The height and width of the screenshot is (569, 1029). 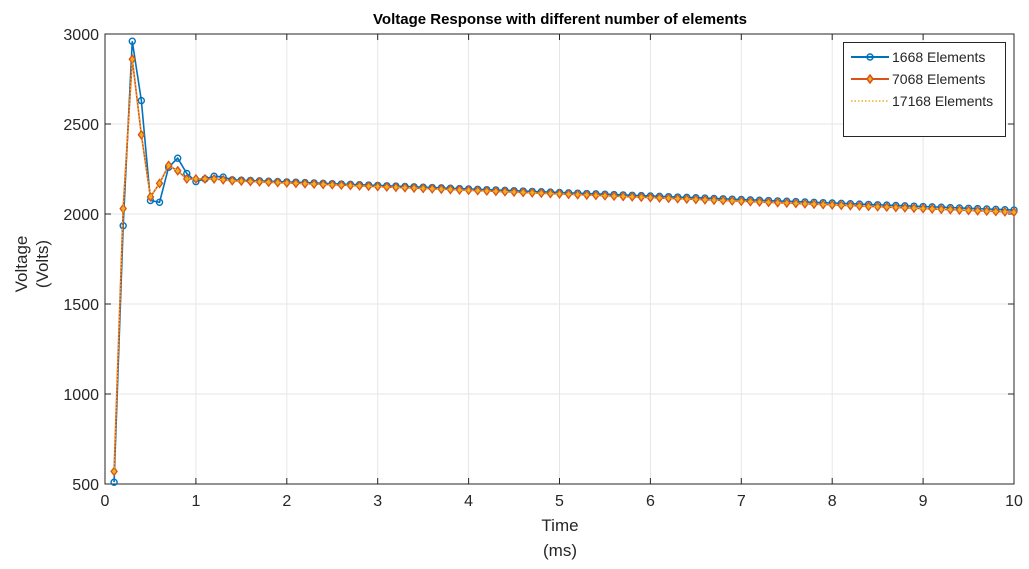 What do you see at coordinates (559, 525) in the screenshot?
I see `x-axis-label-line1: Time` at bounding box center [559, 525].